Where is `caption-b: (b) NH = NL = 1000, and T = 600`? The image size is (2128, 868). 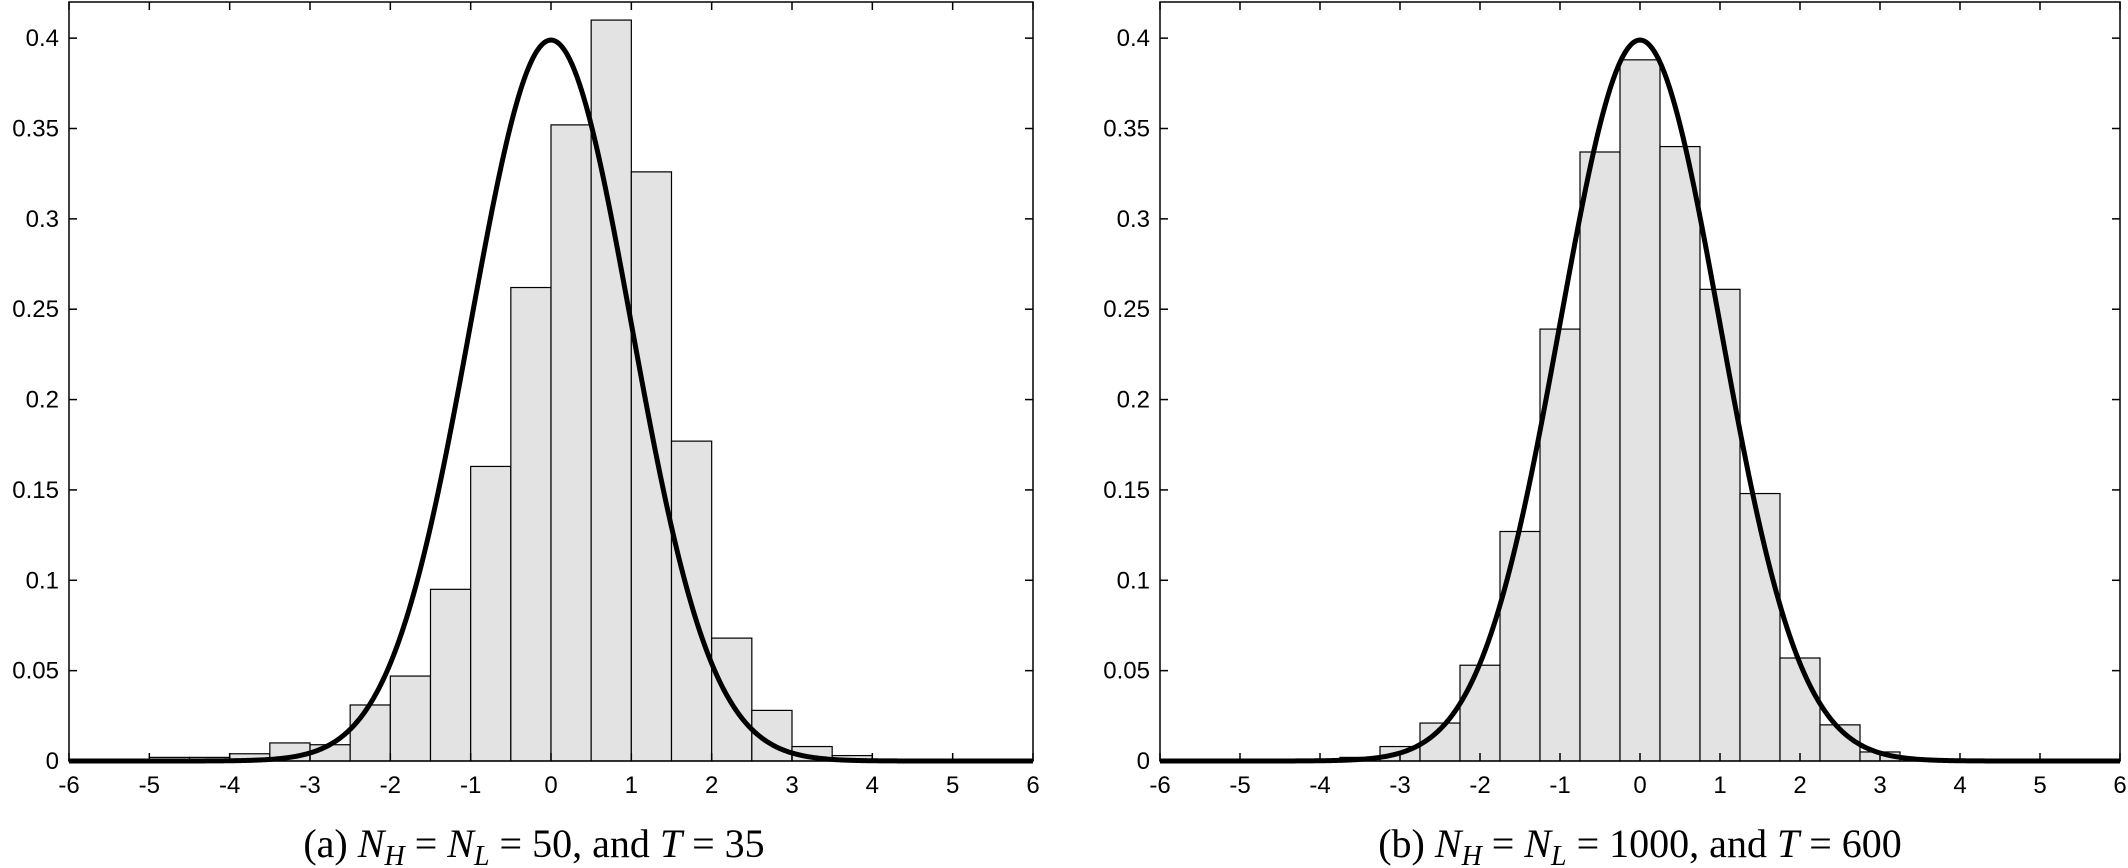 caption-b: (b) NH = NL = 1000, and T = 600 is located at coordinates (1640, 844).